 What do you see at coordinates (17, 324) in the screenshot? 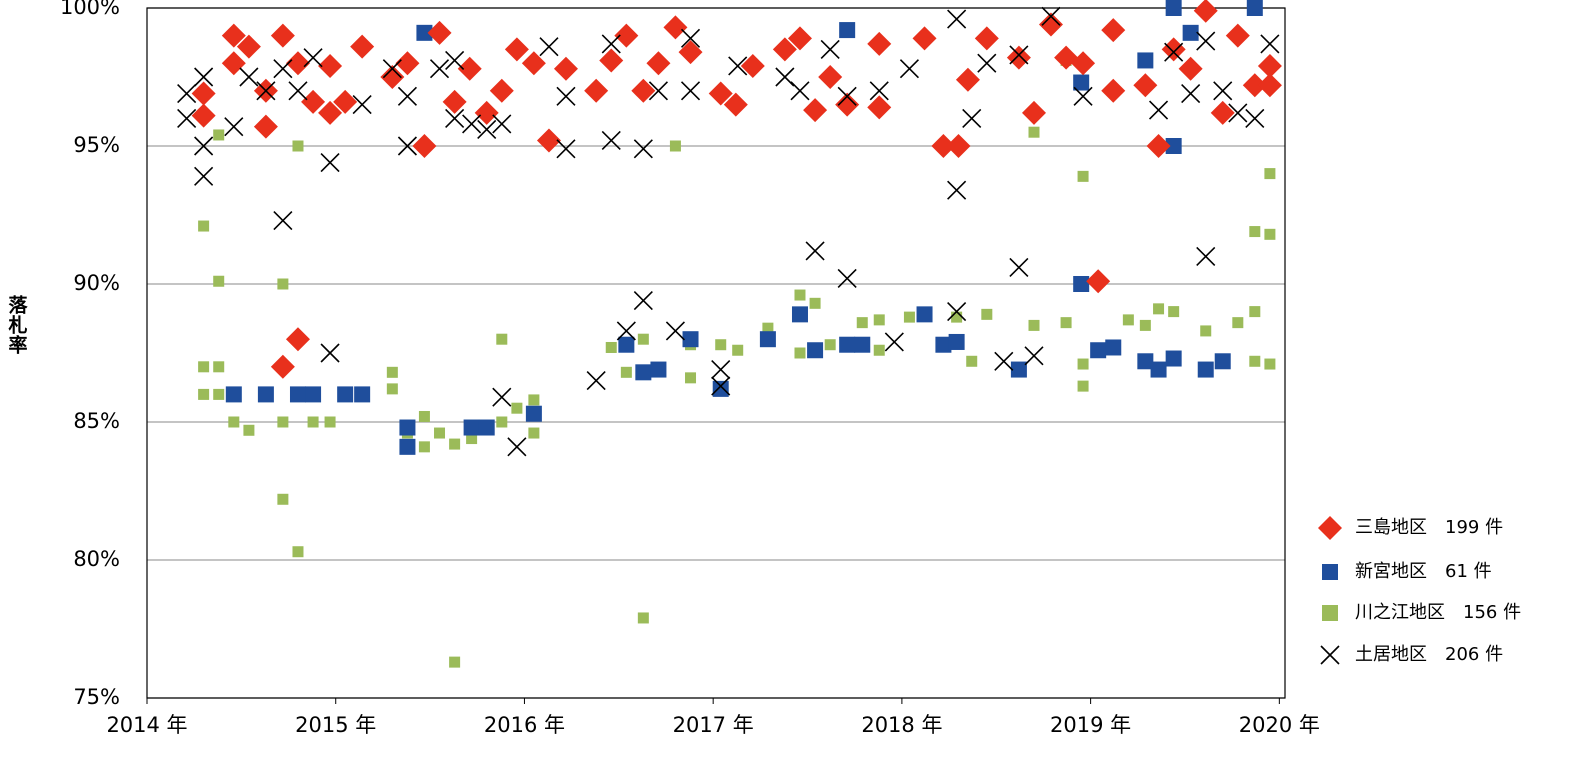
I see `y-axis-label: 落札率` at bounding box center [17, 324].